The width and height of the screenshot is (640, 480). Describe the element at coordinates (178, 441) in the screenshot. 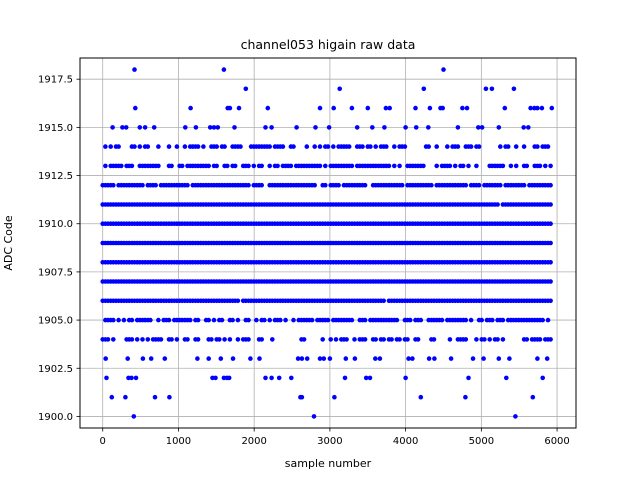

I see `x-tick-label: 1000` at that location.